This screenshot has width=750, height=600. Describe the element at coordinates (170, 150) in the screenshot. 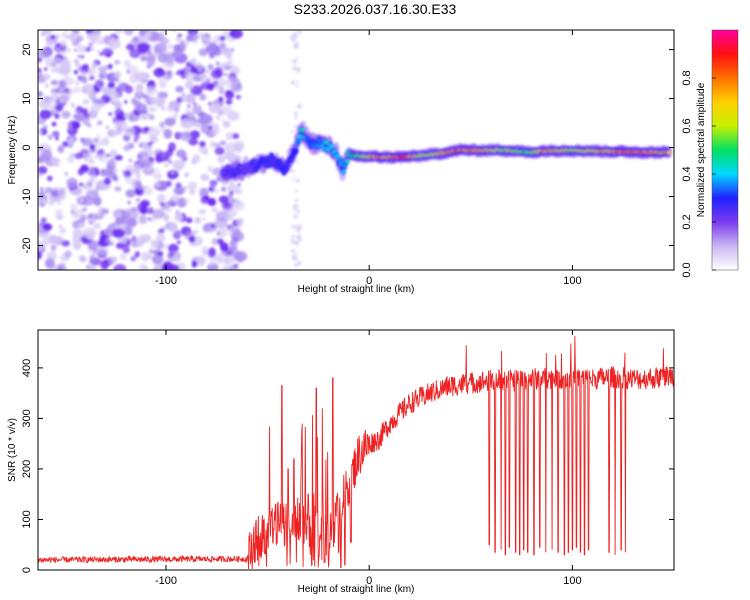

I see `spectrogram-noise-layer` at that location.